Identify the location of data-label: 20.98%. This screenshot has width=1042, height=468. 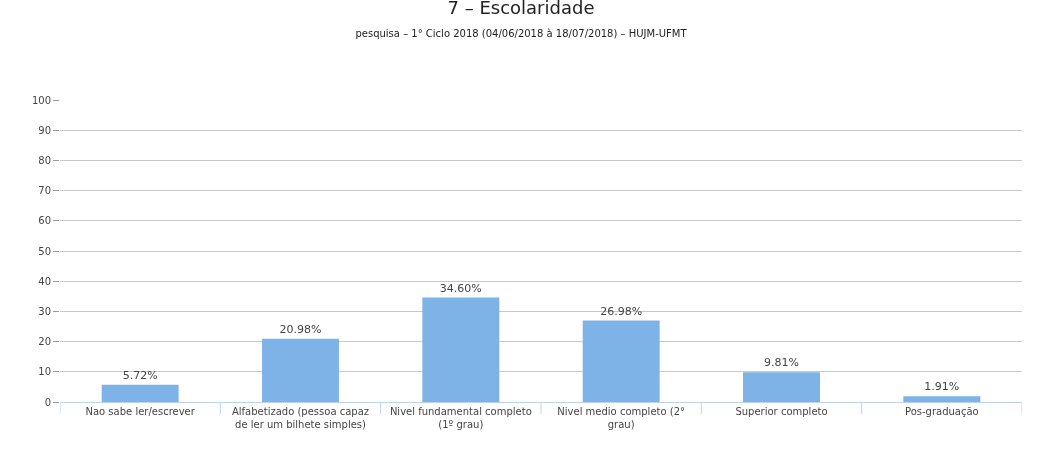
(300, 329).